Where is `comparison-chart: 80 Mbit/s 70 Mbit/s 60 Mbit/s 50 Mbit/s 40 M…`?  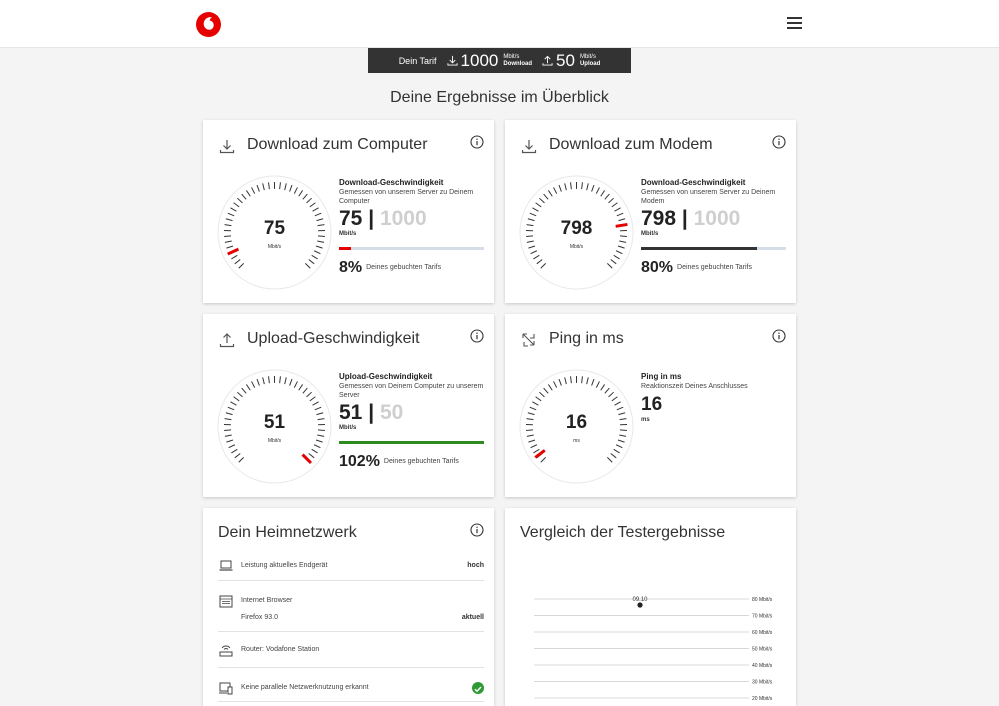 comparison-chart: 80 Mbit/s 70 Mbit/s 60 Mbit/s 50 Mbit/s 40 M… is located at coordinates (653, 649).